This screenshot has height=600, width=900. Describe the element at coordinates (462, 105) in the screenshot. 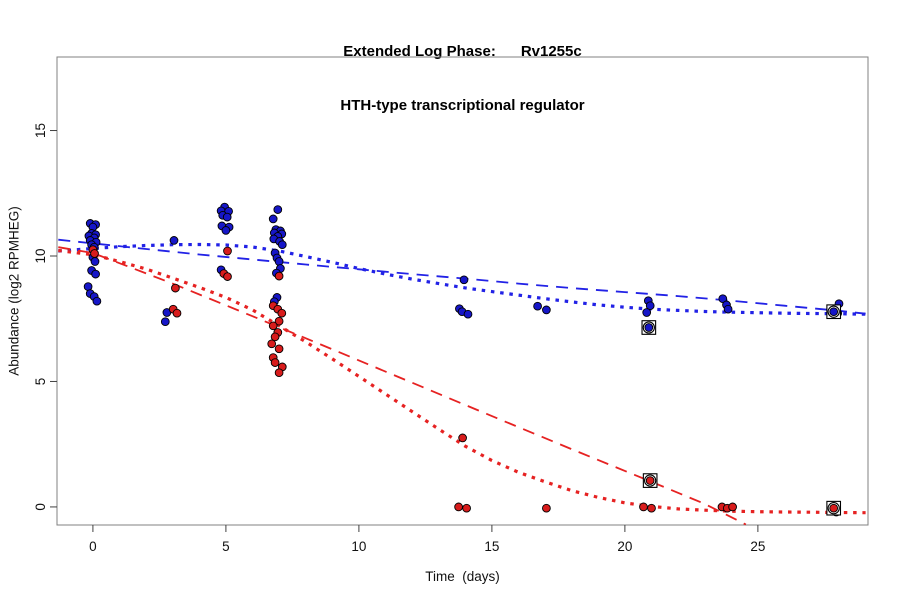

I see `chart-title-line2: HTH-type transcriptional regulator` at that location.